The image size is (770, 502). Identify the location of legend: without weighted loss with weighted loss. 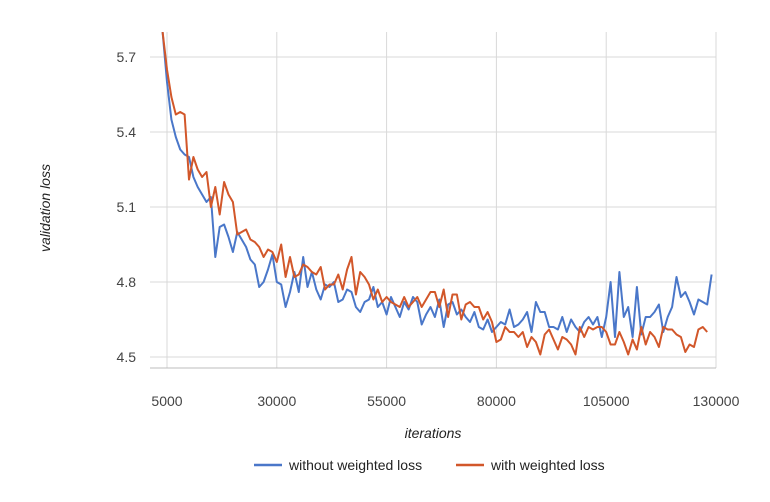
(429, 465).